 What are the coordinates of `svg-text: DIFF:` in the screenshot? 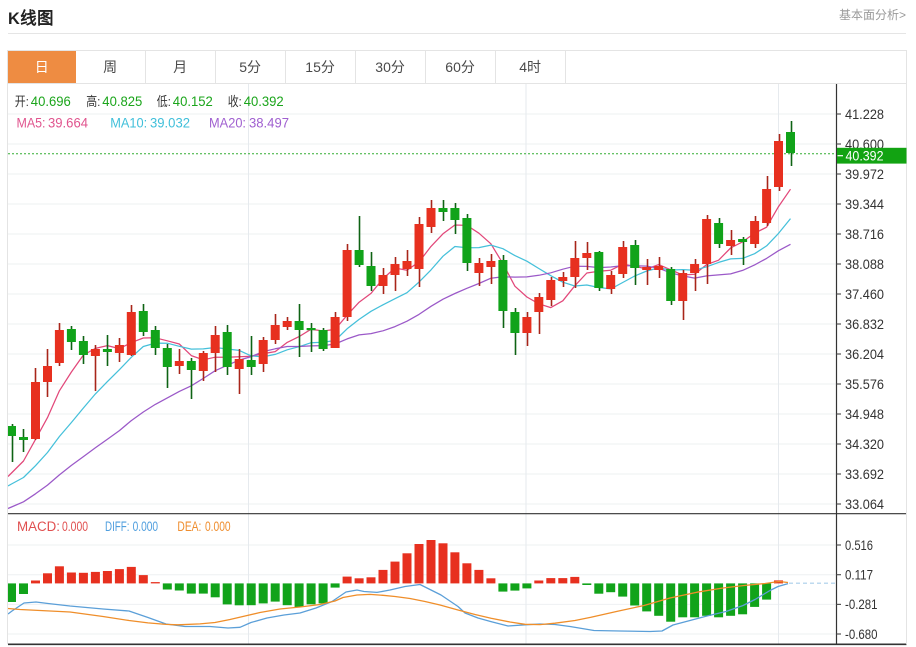 It's located at (117, 526).